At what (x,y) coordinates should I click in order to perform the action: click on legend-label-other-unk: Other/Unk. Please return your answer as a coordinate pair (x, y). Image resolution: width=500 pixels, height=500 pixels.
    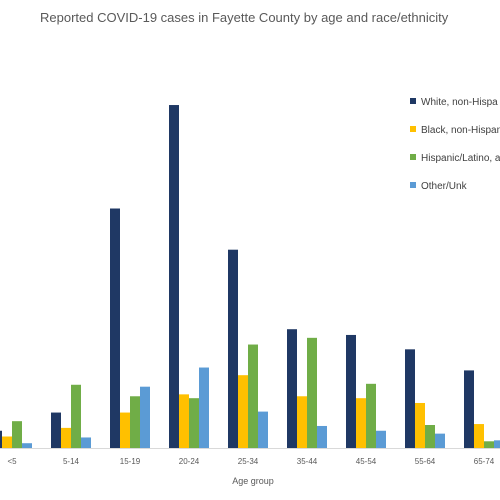
    Looking at the image, I should click on (444, 186).